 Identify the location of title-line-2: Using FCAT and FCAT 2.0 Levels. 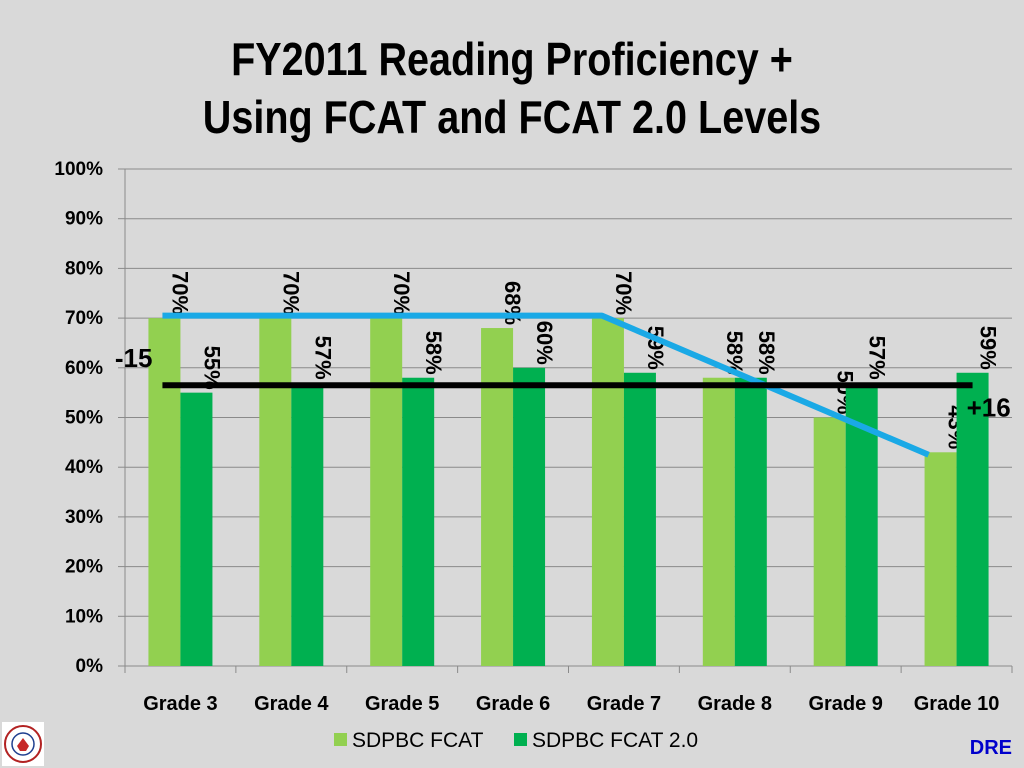
(512, 117).